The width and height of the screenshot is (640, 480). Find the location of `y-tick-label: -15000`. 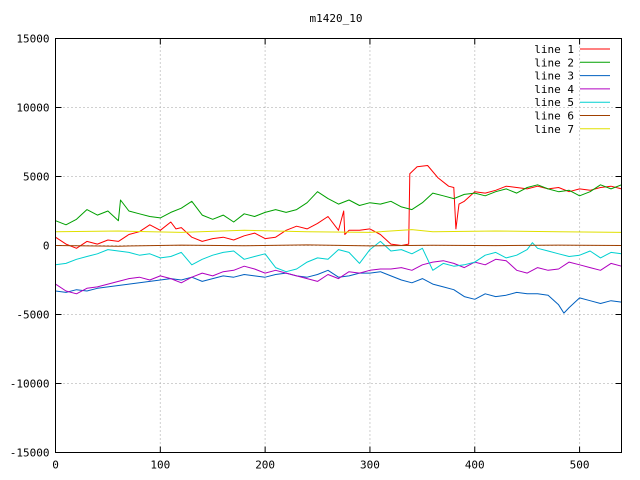

y-tick-label: -15000 is located at coordinates (30, 453).